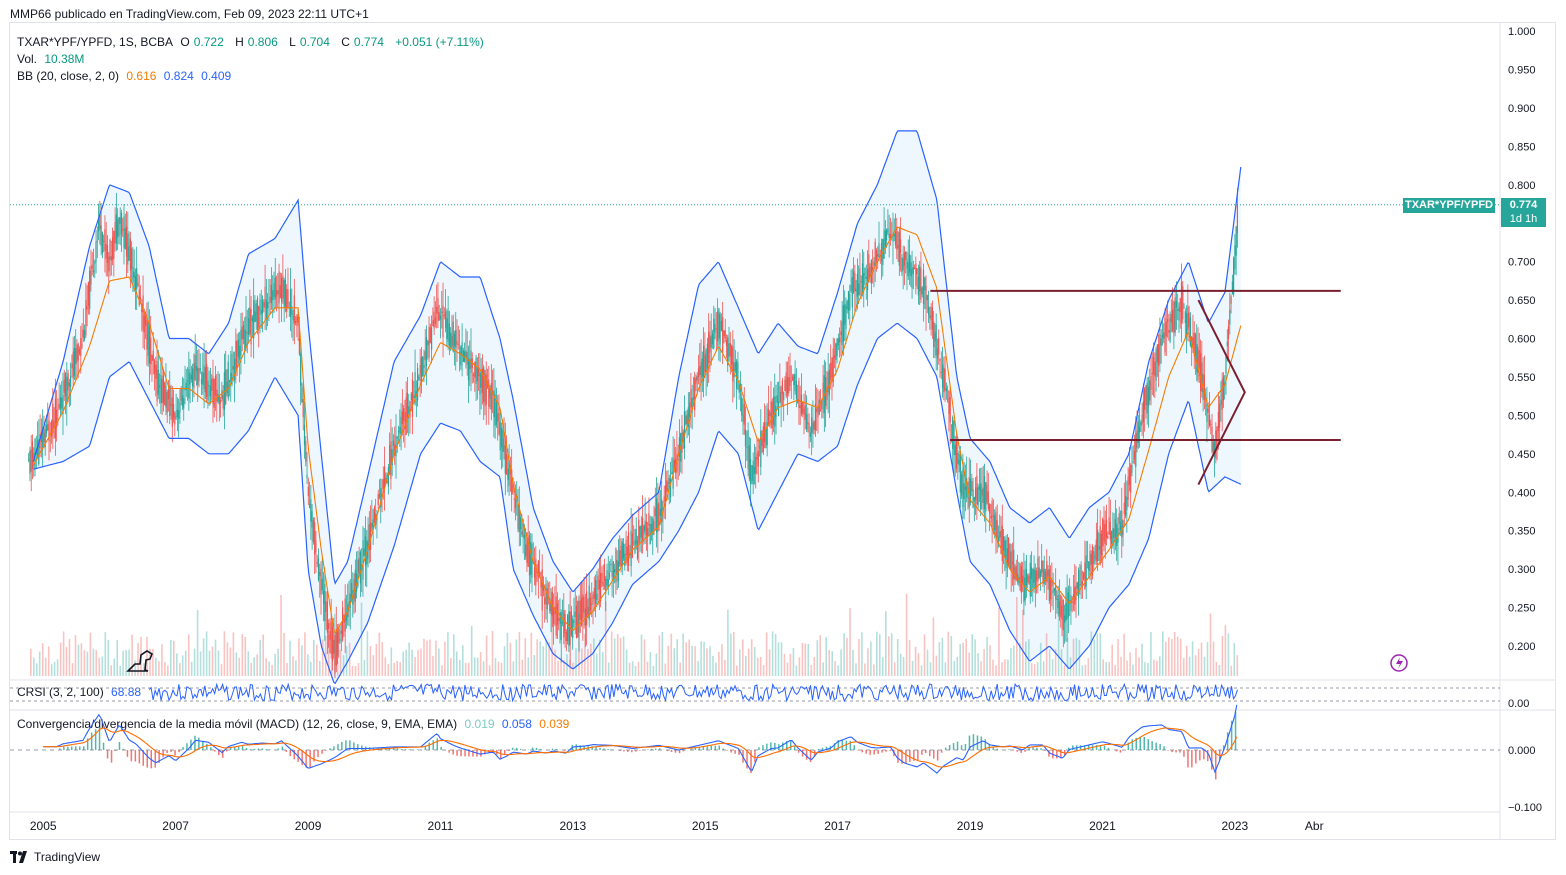  I want to click on footer-brand: TradingView, so click(55, 857).